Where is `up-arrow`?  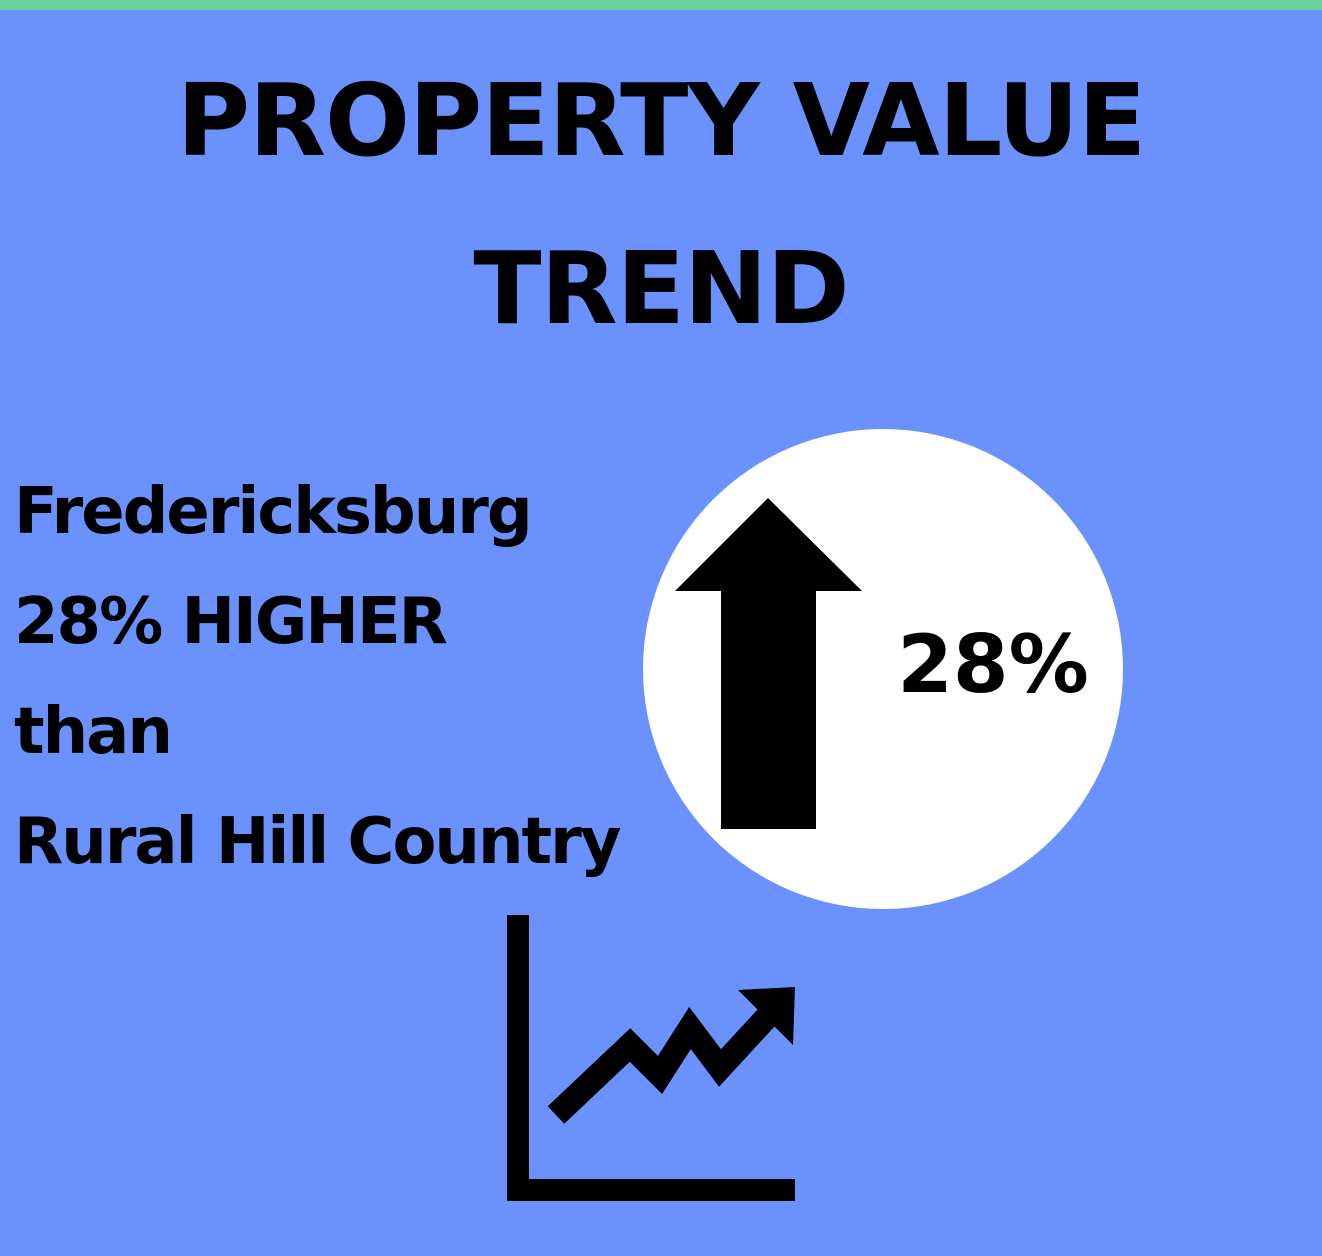 up-arrow is located at coordinates (768, 663).